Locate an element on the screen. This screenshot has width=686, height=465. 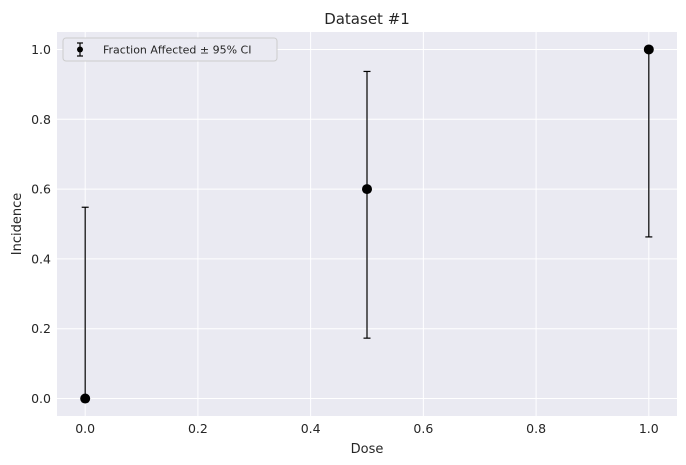
x-tick-label: 0.4 is located at coordinates (311, 428).